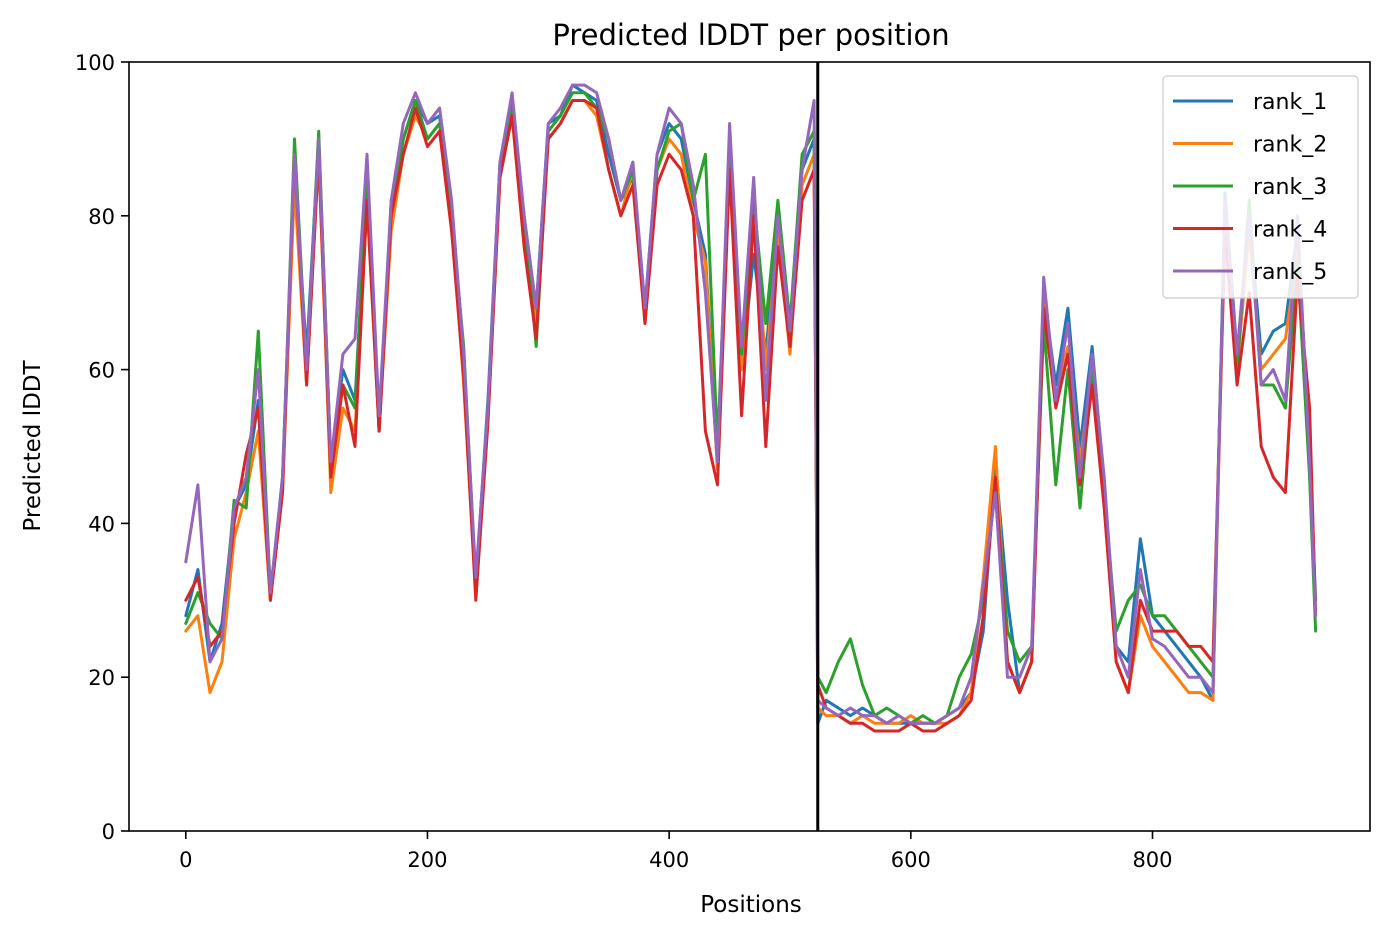  I want to click on y-axis-label: Predicted lDDT, so click(33, 445).